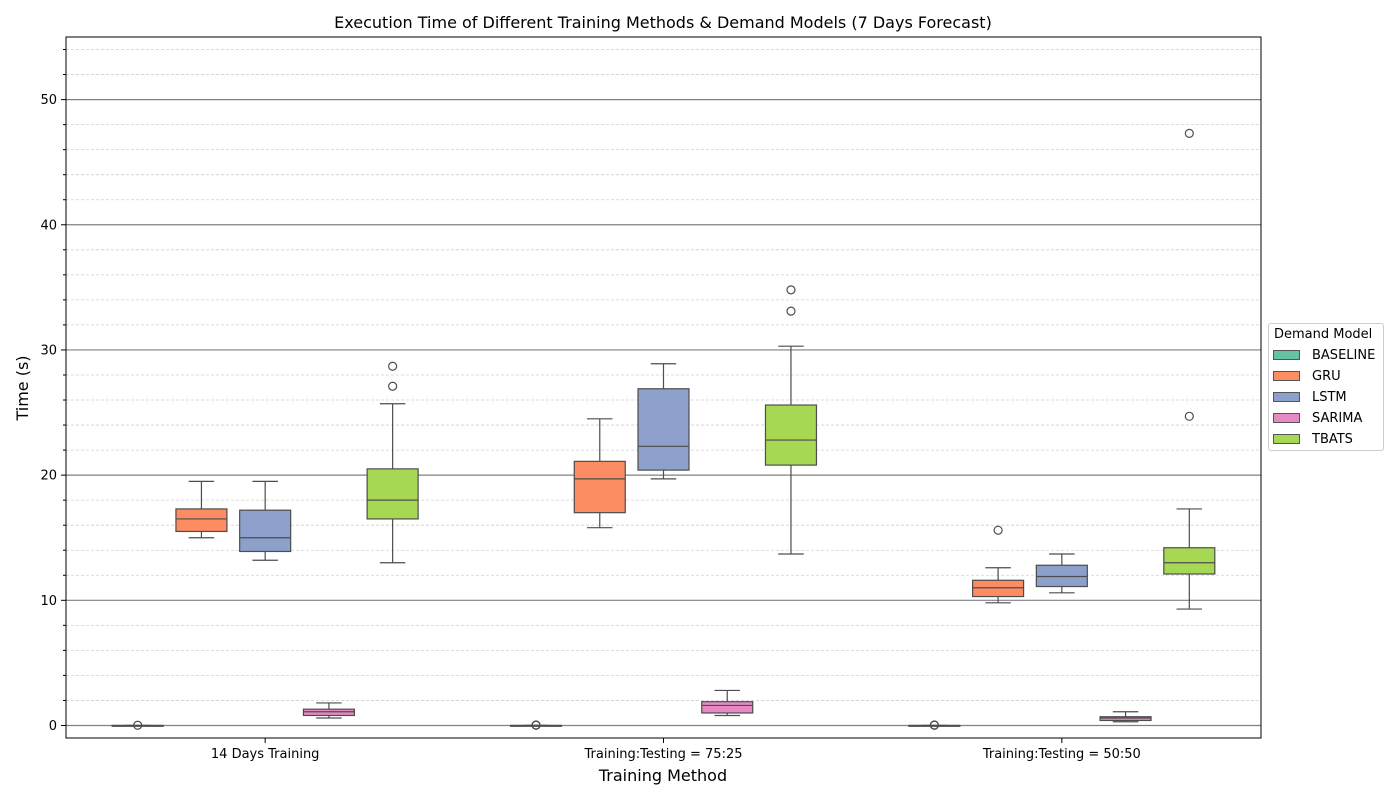 The width and height of the screenshot is (1400, 800). What do you see at coordinates (1337, 418) in the screenshot?
I see `legend-label-sarima: SARIMA` at bounding box center [1337, 418].